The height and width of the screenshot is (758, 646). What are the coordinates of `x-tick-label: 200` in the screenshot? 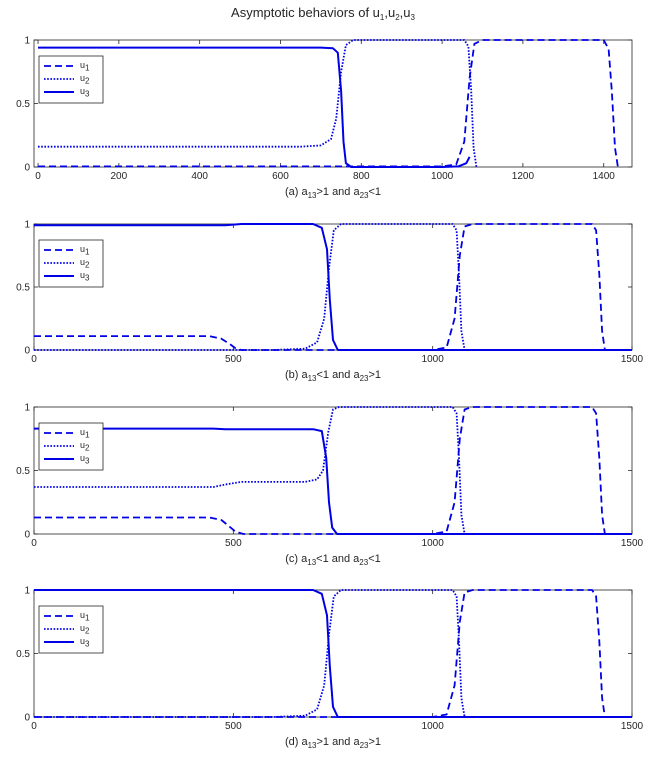 It's located at (119, 176).